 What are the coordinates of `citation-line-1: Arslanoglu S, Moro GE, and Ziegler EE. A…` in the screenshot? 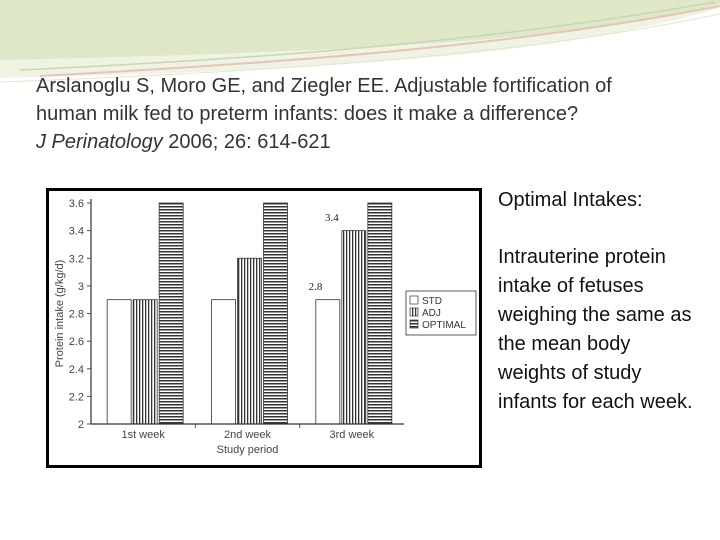 It's located at (324, 86).